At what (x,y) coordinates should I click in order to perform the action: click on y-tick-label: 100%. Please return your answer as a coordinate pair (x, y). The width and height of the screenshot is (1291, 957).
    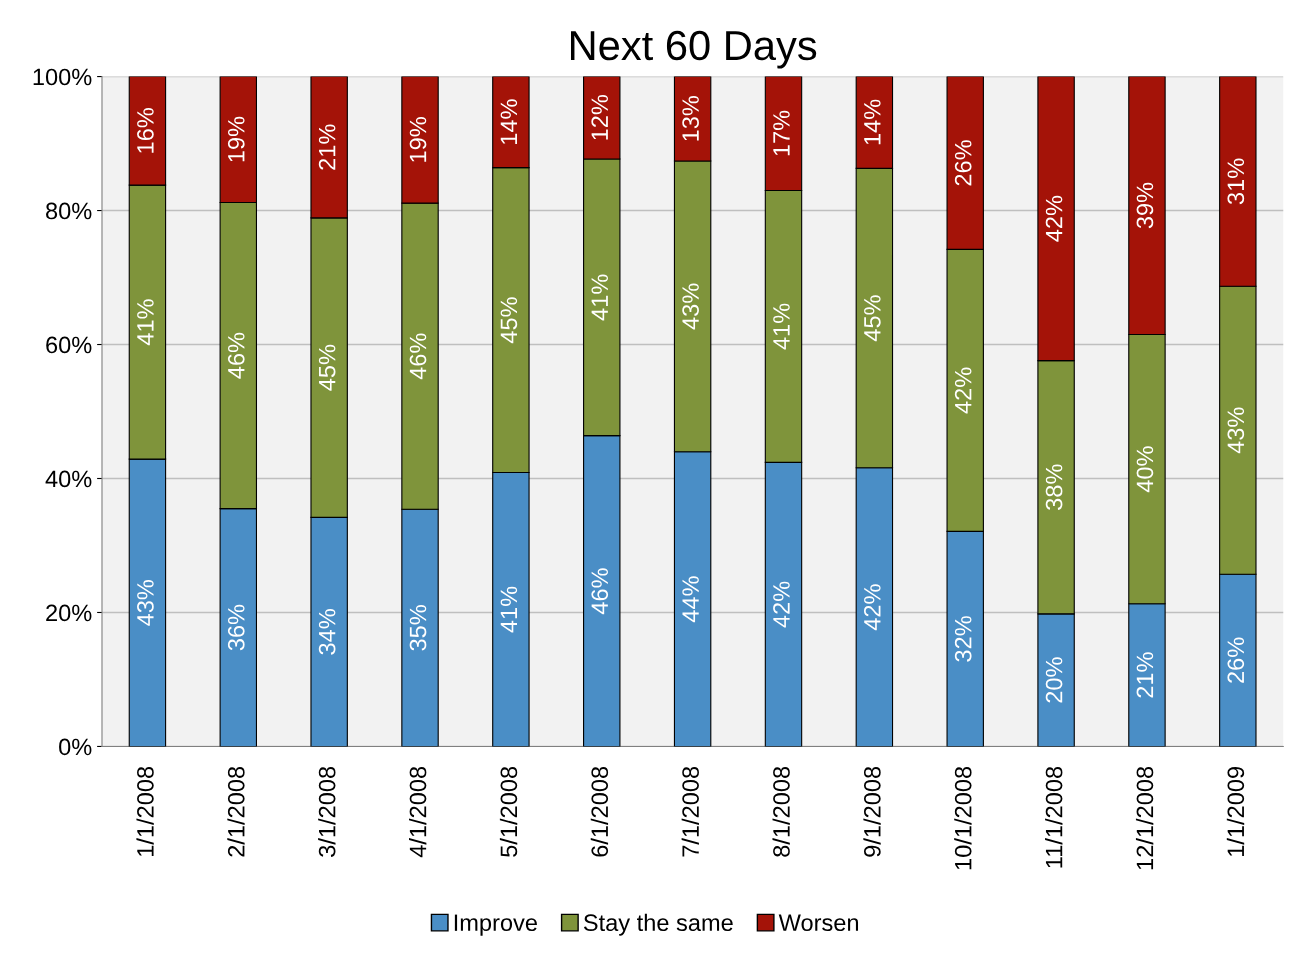
    Looking at the image, I should click on (62, 77).